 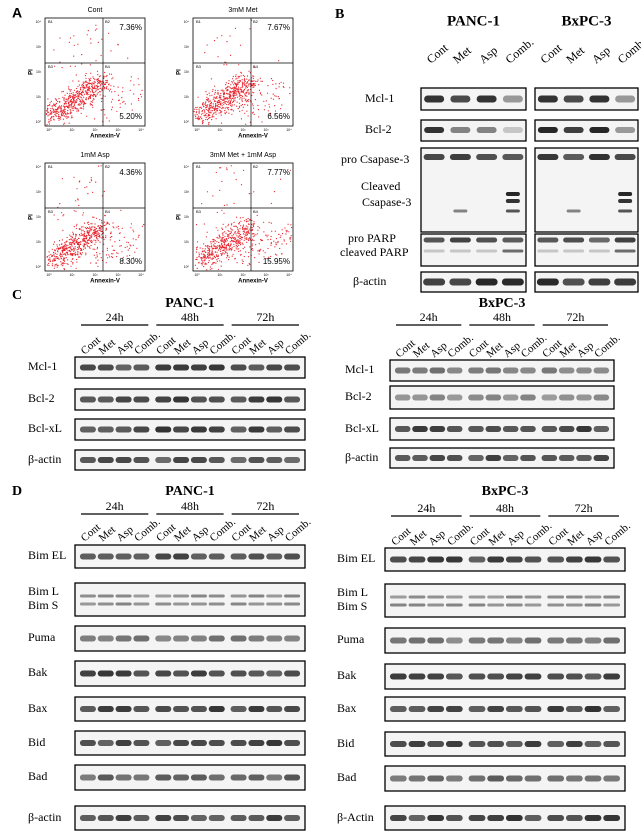 I want to click on quadrant-label: B3, so click(x=199, y=66).